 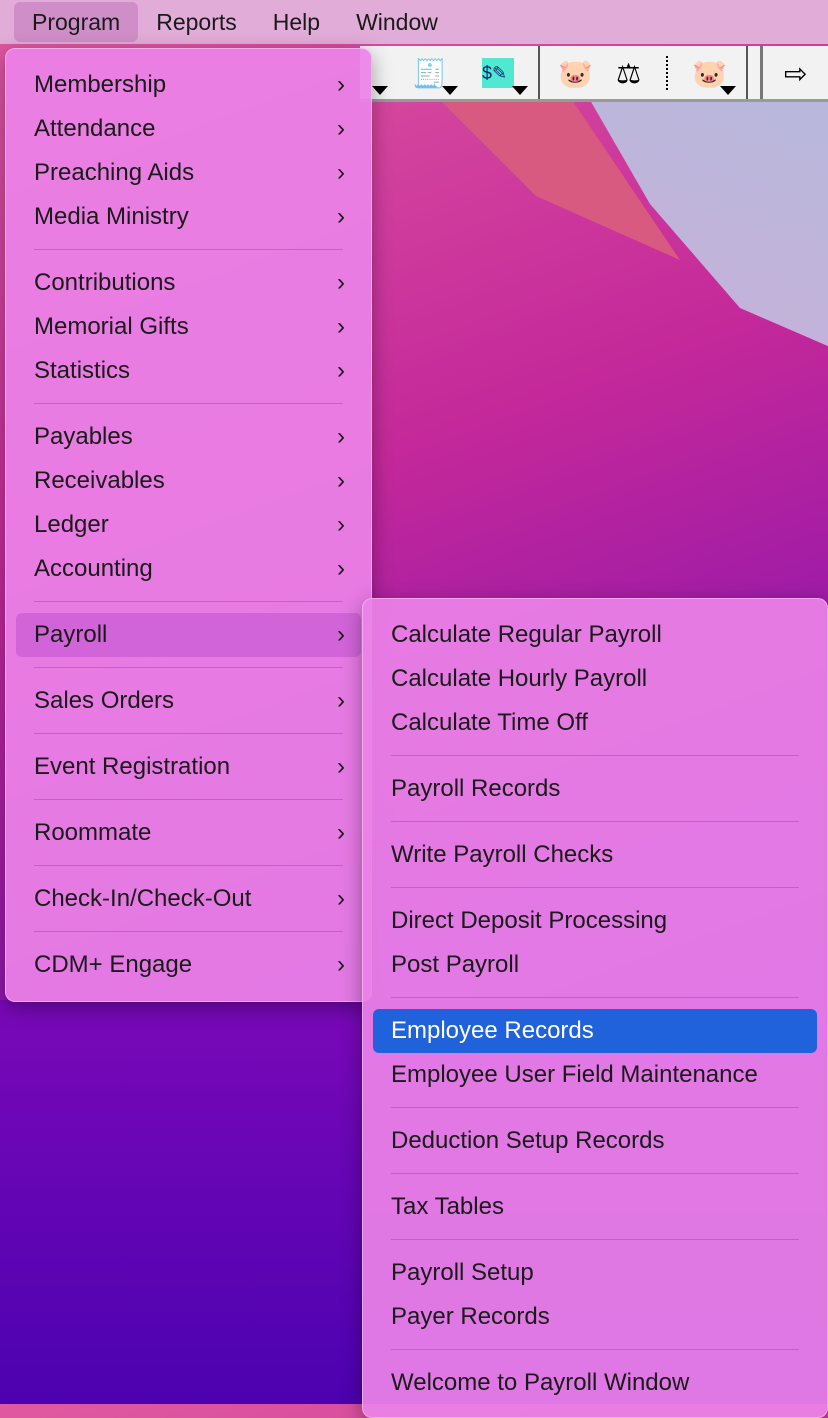 I want to click on menu-item-payables: Payables ›, so click(x=188, y=437).